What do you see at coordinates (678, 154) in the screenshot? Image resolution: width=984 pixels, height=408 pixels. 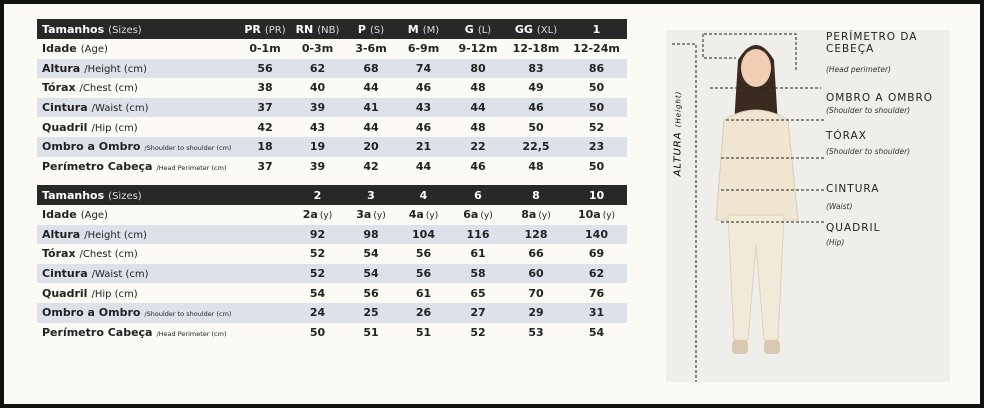 I see `label: ALTURA` at bounding box center [678, 154].